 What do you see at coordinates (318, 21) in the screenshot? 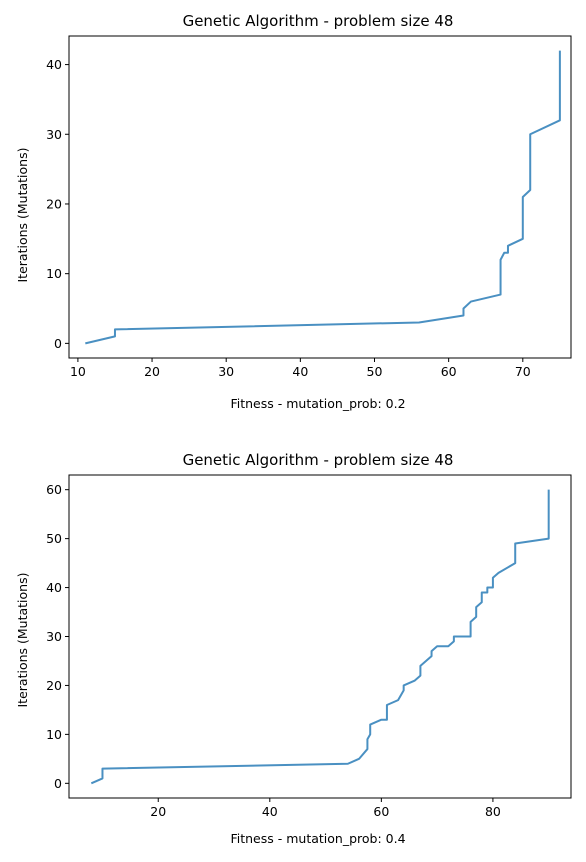
I see `chart-1-title: Genetic Algorithm - problem size 48` at bounding box center [318, 21].